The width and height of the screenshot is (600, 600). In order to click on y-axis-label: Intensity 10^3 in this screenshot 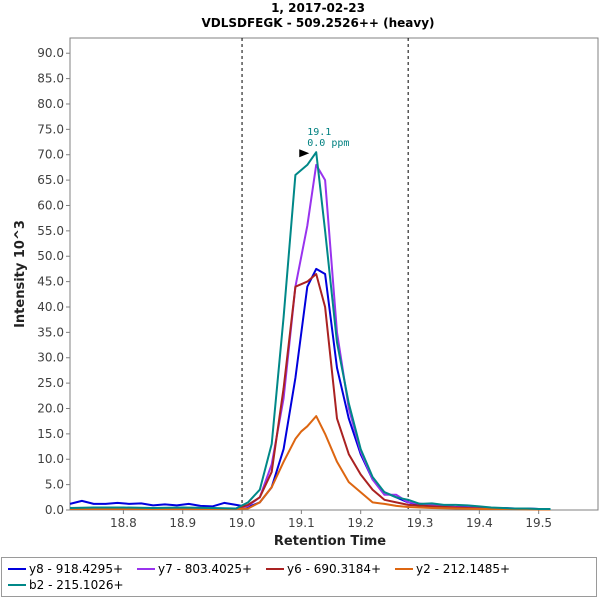, I will do `click(20, 274)`.